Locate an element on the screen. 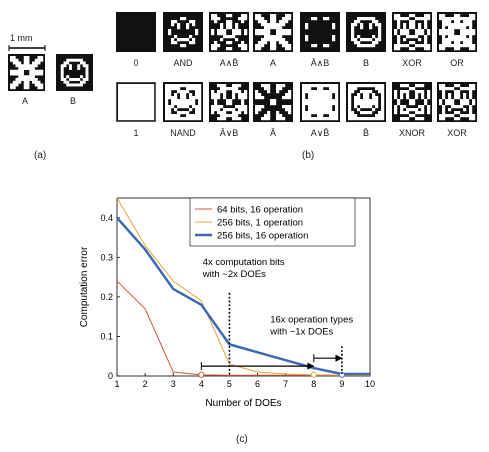  pattern-b-thumbnail is located at coordinates (74, 72).